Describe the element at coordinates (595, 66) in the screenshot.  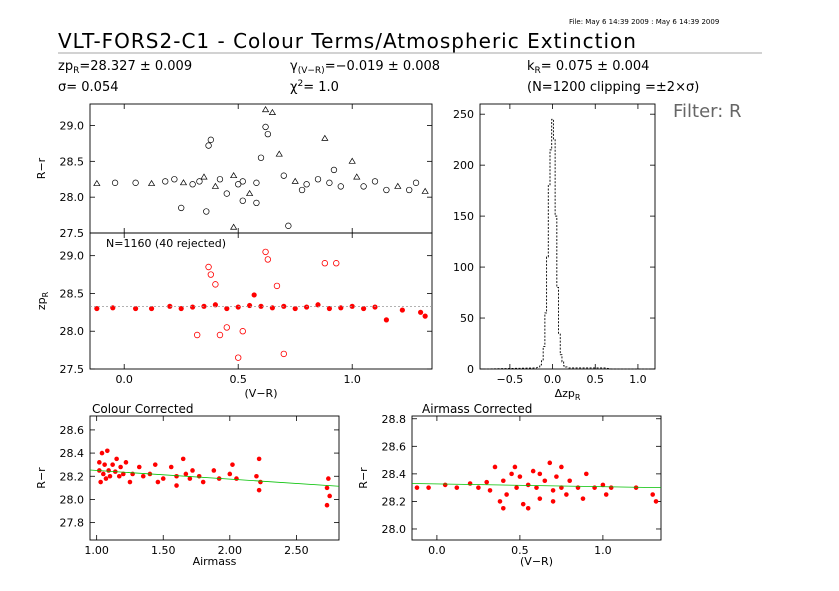
I see `k-value: = 0.075 ± 0.004` at that location.